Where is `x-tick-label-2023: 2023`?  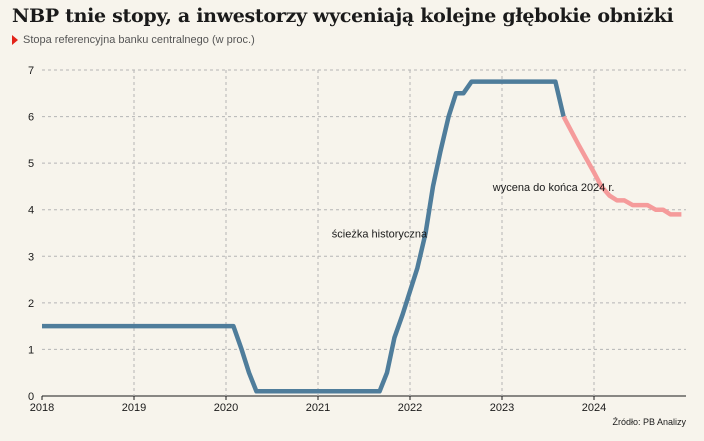 x-tick-label-2023: 2023 is located at coordinates (502, 408).